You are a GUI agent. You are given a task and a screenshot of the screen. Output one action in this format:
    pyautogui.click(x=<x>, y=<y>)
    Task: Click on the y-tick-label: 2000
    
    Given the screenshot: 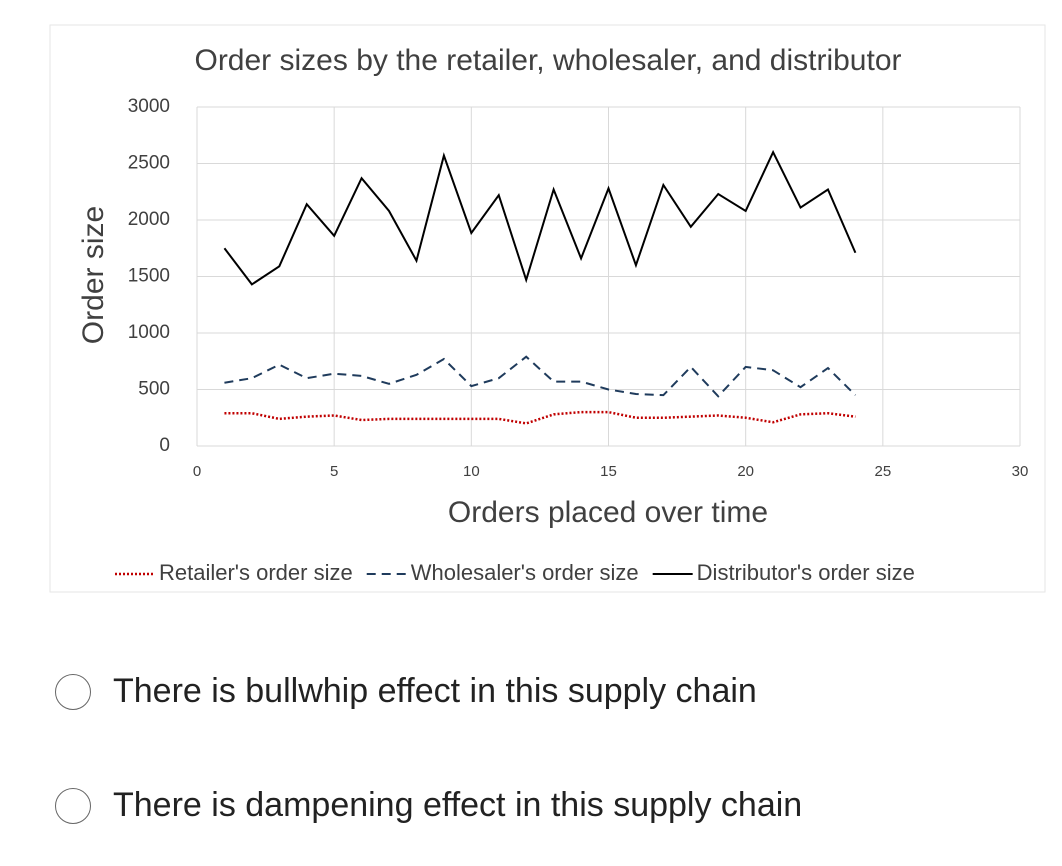 What is the action you would take?
    pyautogui.click(x=149, y=219)
    